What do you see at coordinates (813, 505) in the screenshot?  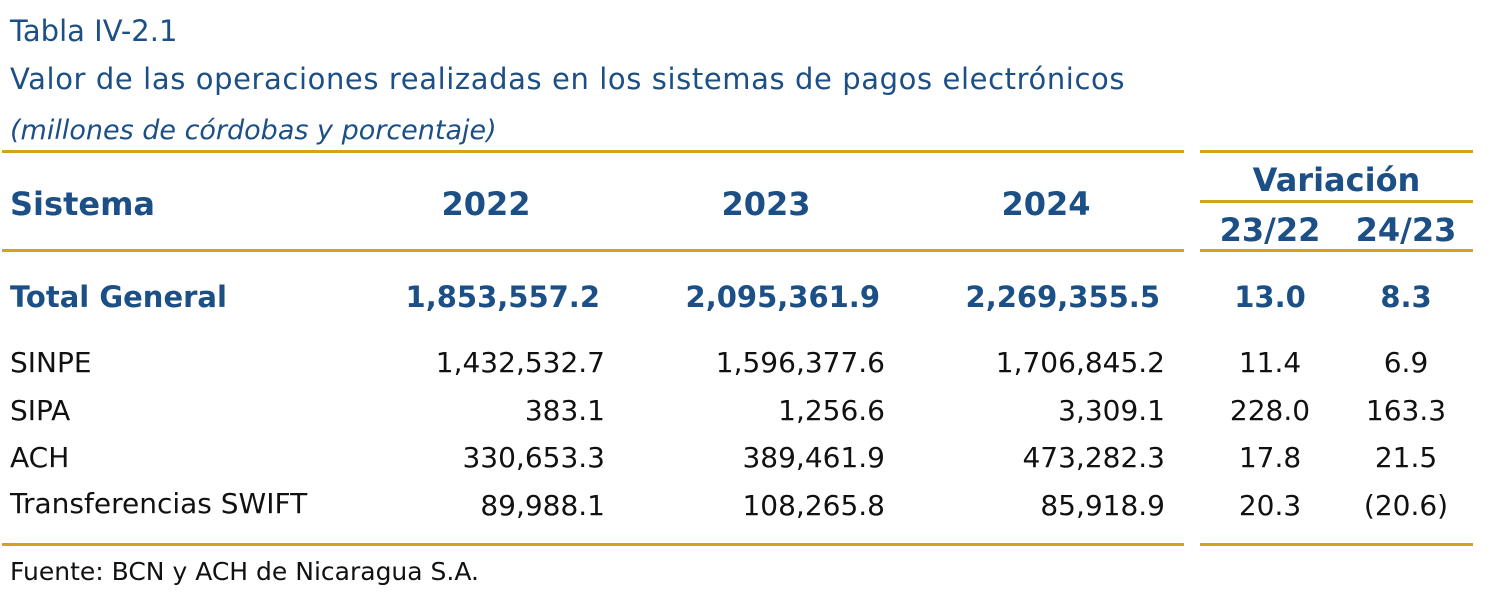 I see `cell-2023: 108,265.8` at bounding box center [813, 505].